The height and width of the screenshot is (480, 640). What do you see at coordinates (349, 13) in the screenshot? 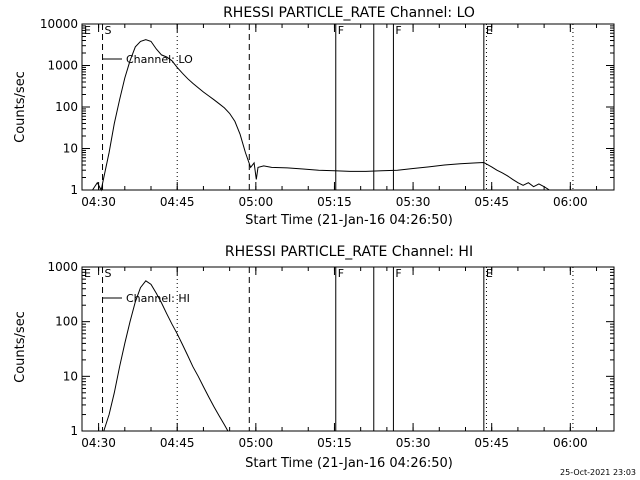
I see `chart-title: RHESSI PARTICLE_RATE Channel: LO` at bounding box center [349, 13].